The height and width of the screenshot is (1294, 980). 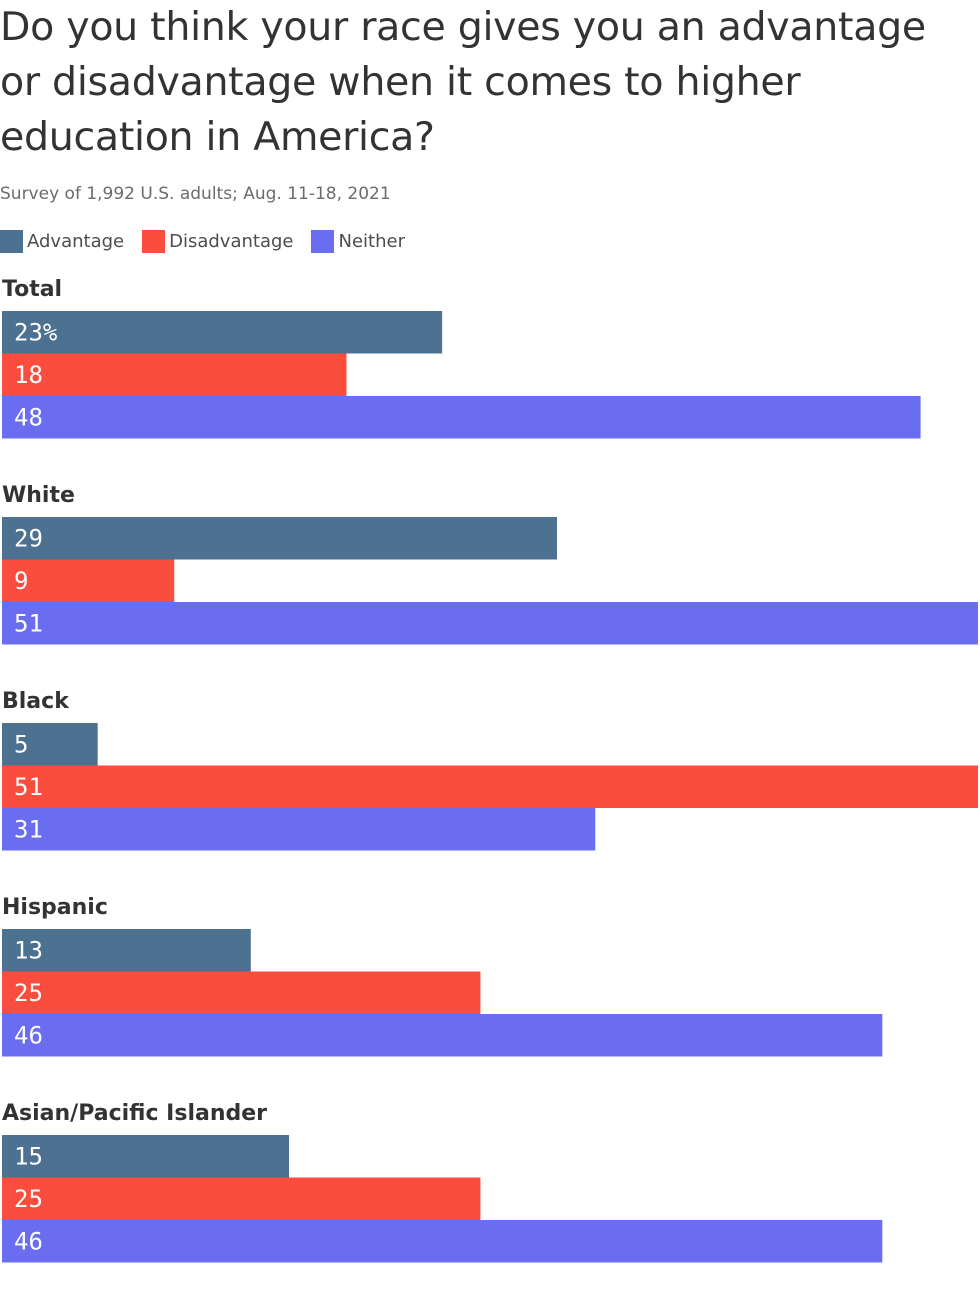 I want to click on group-label-hispanic: Hispanic, so click(x=55, y=907).